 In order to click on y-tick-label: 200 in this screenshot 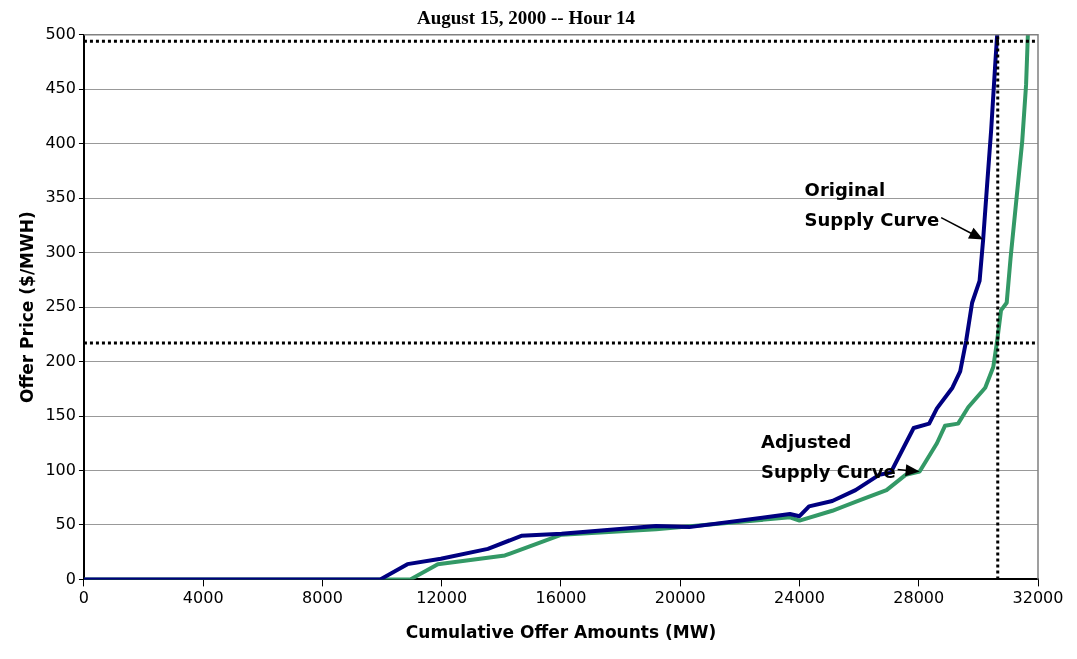, I will do `click(60, 360)`.